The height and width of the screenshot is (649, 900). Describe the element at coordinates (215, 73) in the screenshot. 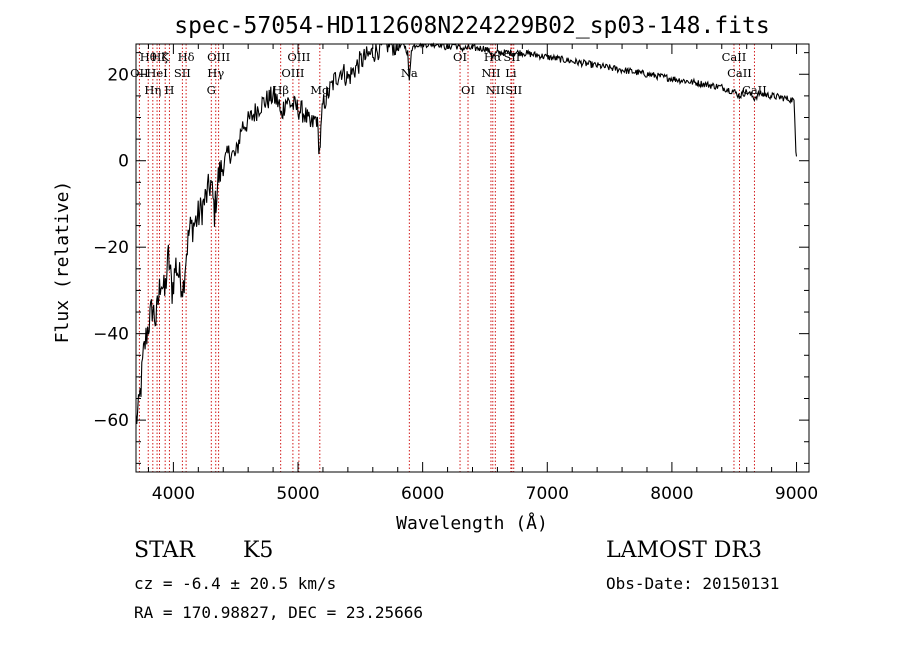

I see `line-marker-label: Hγ` at that location.